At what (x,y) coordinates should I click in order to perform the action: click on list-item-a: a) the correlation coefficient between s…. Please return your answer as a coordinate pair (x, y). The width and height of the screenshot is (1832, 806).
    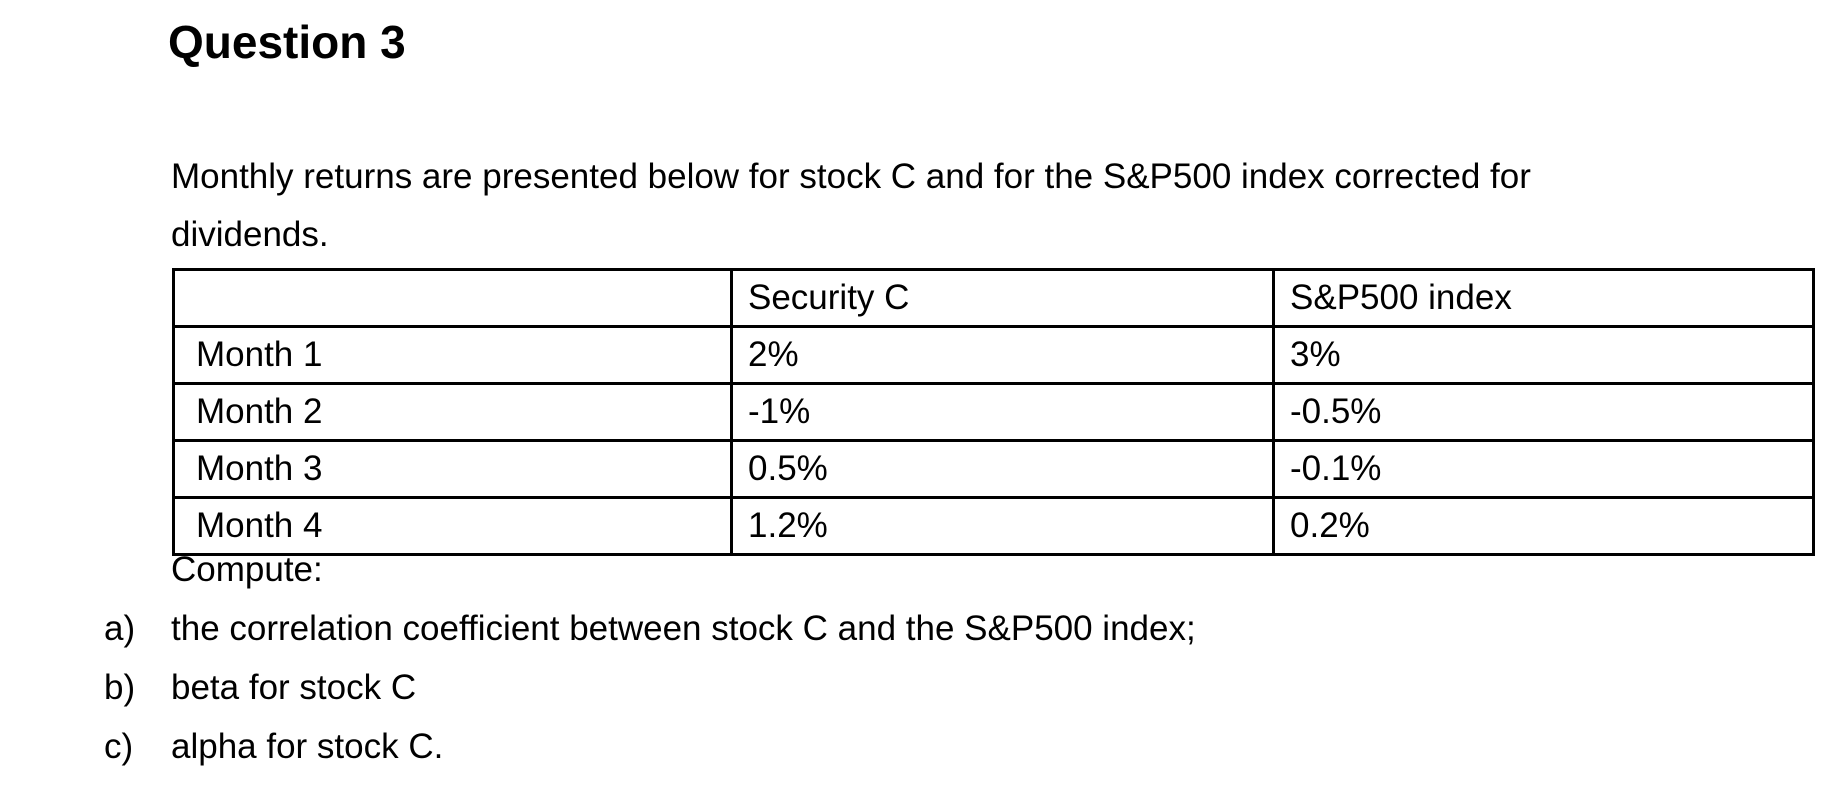
    Looking at the image, I should click on (650, 628).